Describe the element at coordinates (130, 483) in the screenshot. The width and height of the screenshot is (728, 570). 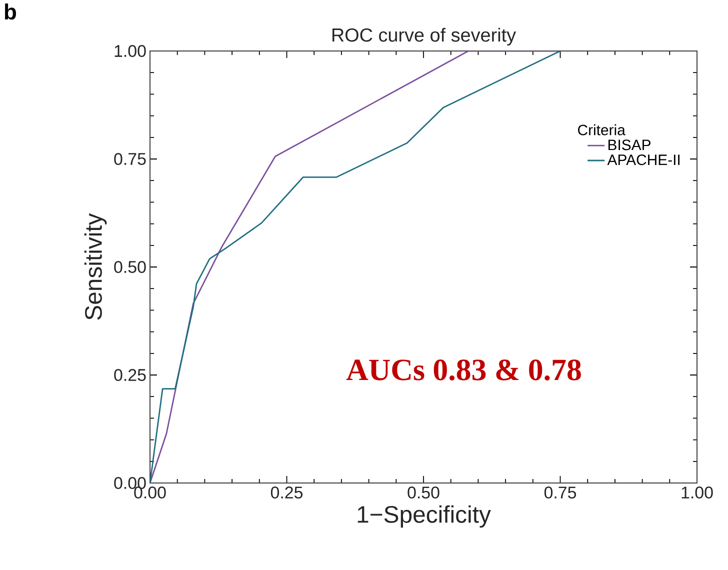
I see `y-tick-label: 0.00` at that location.